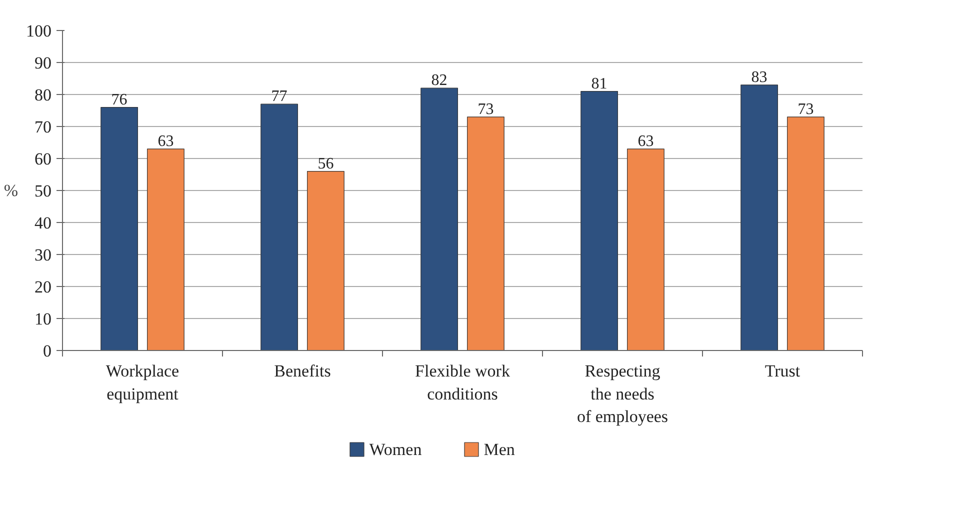  What do you see at coordinates (395, 449) in the screenshot?
I see `legend-label: Women` at bounding box center [395, 449].